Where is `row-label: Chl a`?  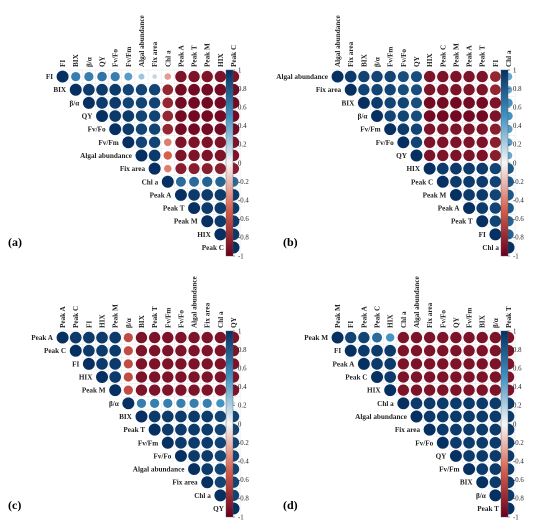 row-label: Chl a is located at coordinates (385, 404).